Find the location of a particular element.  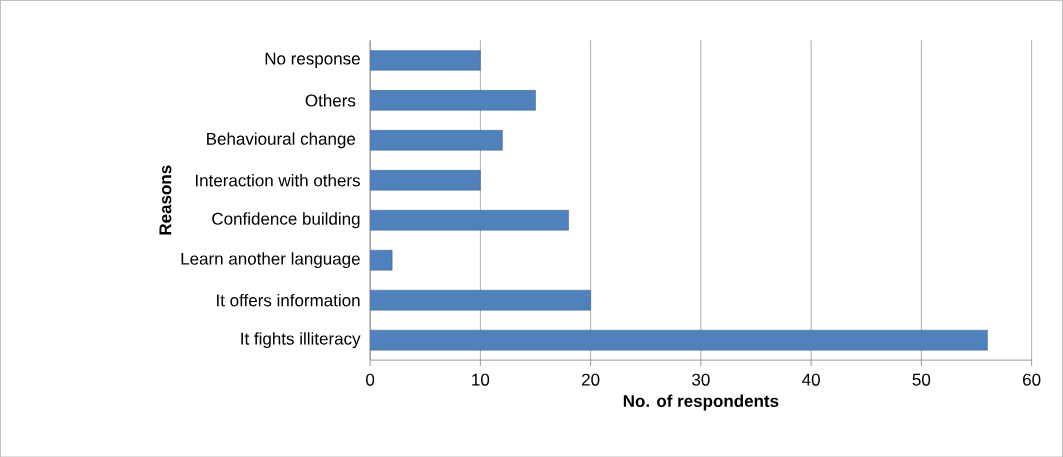

x-tick-label: 40 is located at coordinates (811, 379).